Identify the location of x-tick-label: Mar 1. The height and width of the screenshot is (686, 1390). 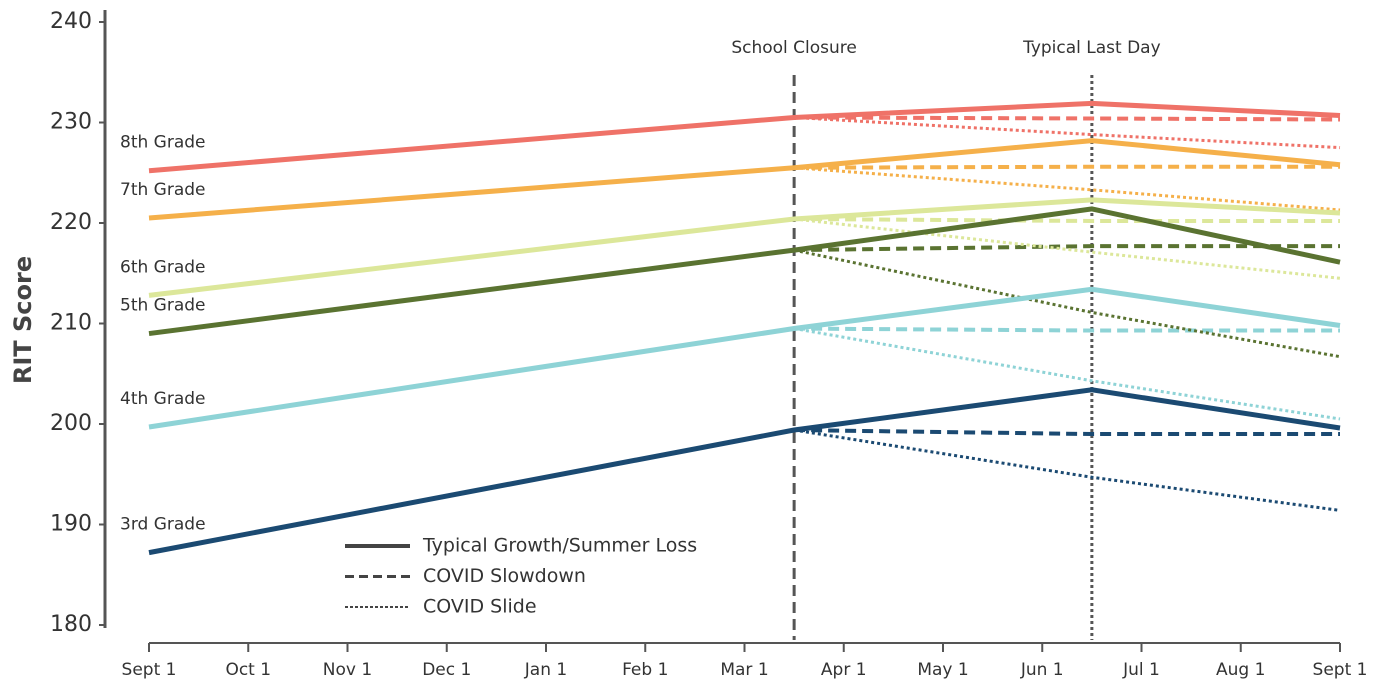
(744, 670).